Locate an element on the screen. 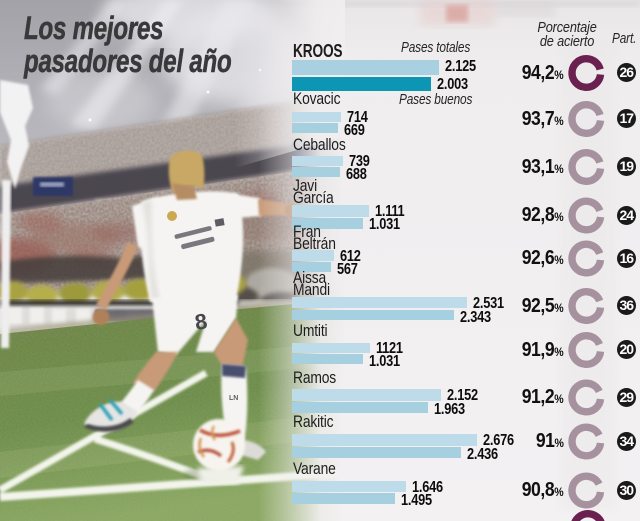  svg-text: 8 is located at coordinates (201, 321).